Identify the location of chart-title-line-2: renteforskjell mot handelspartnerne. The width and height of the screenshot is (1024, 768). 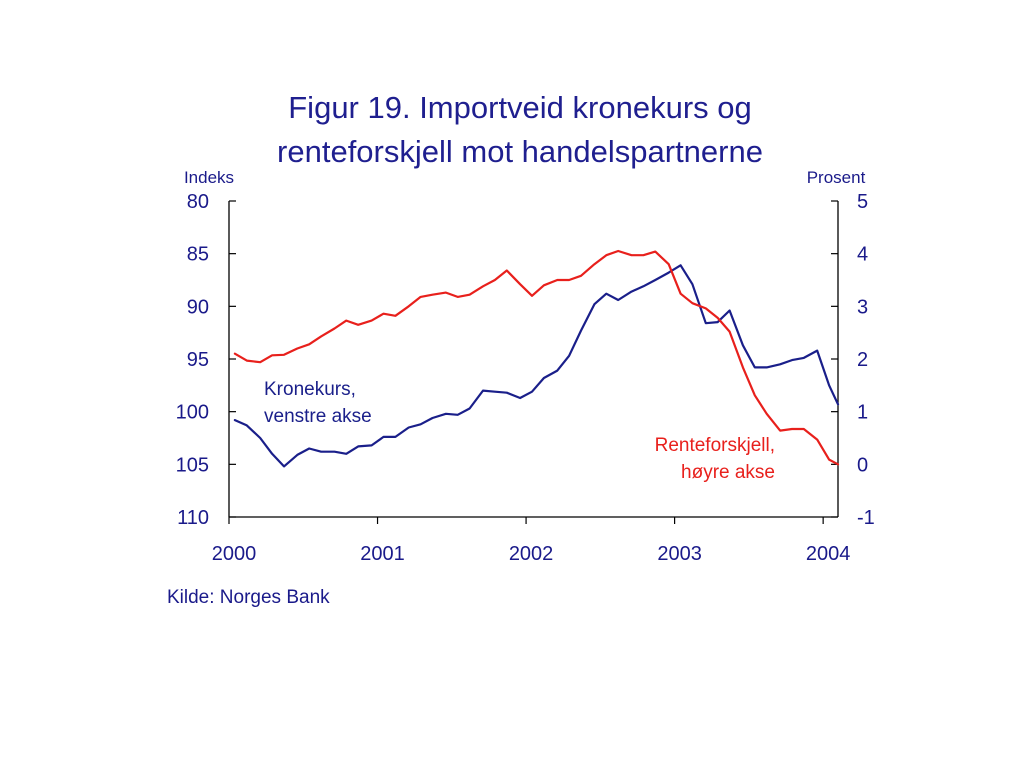
(520, 151).